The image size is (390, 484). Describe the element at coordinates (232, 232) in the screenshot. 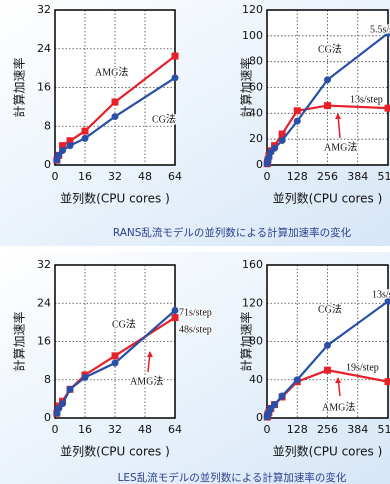

I see `caption: RANS乱流モデルの並列数による計算加速率の変化` at that location.